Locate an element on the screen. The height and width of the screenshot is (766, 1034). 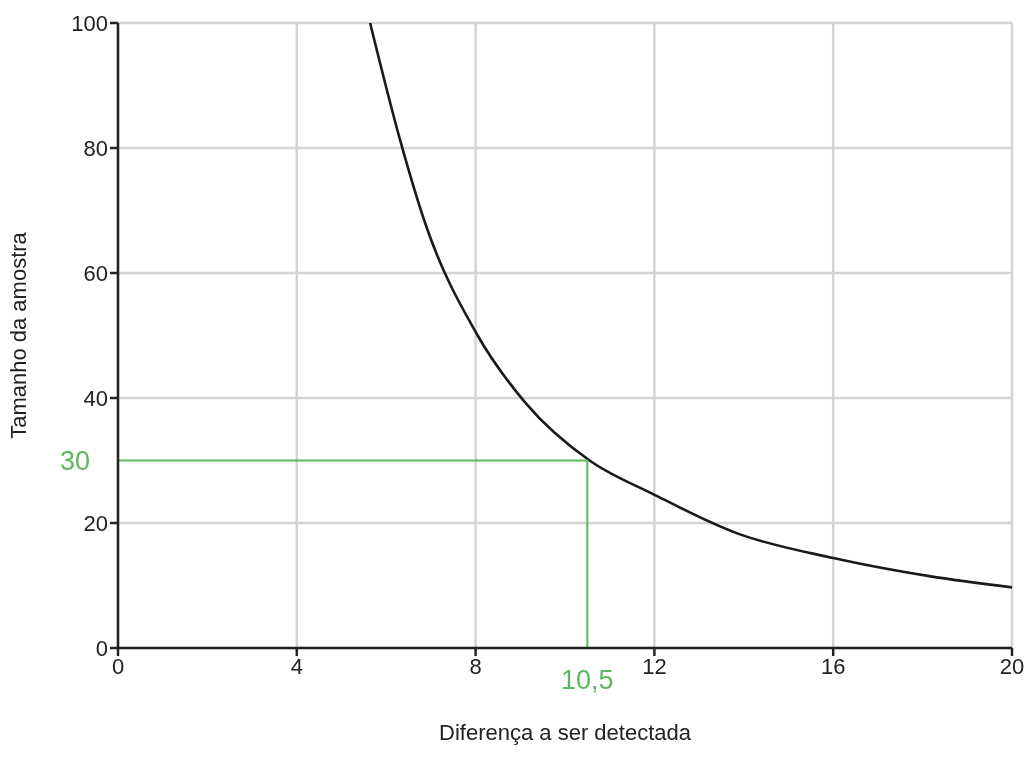
y-tick-label: 0 is located at coordinates (101, 648).